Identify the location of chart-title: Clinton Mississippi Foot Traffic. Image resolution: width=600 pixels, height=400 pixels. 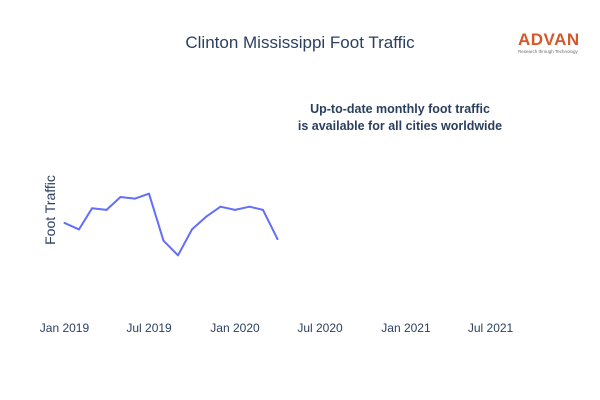
(300, 42).